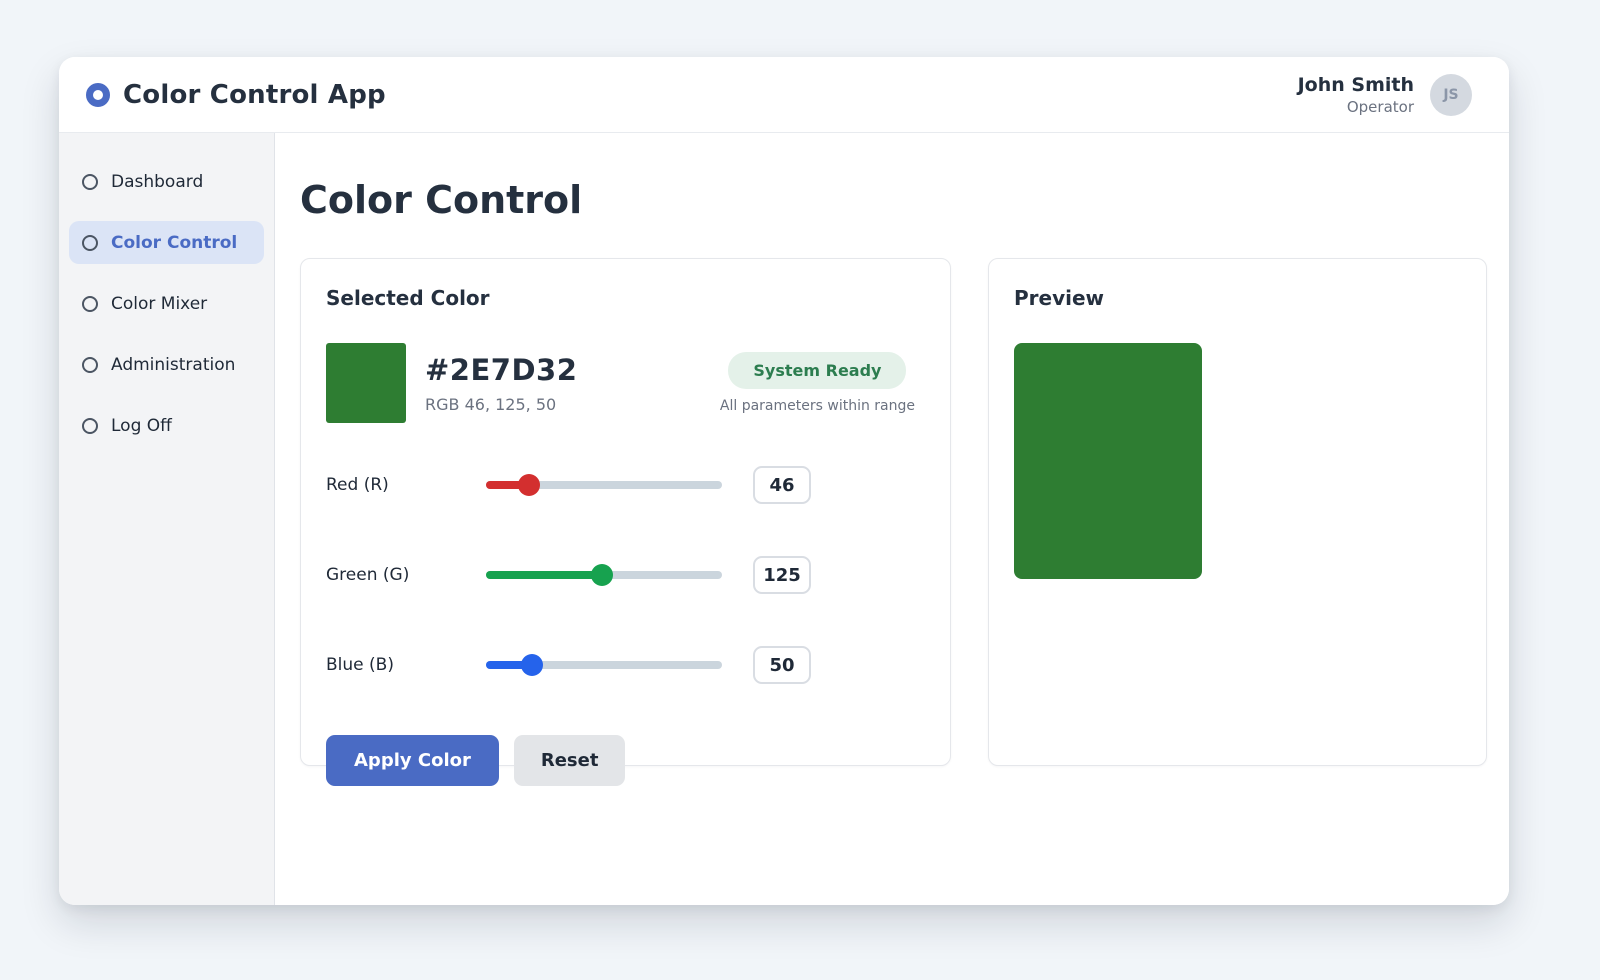 This screenshot has height=980, width=1600. I want to click on sidebar-item-administration: Administration, so click(166, 364).